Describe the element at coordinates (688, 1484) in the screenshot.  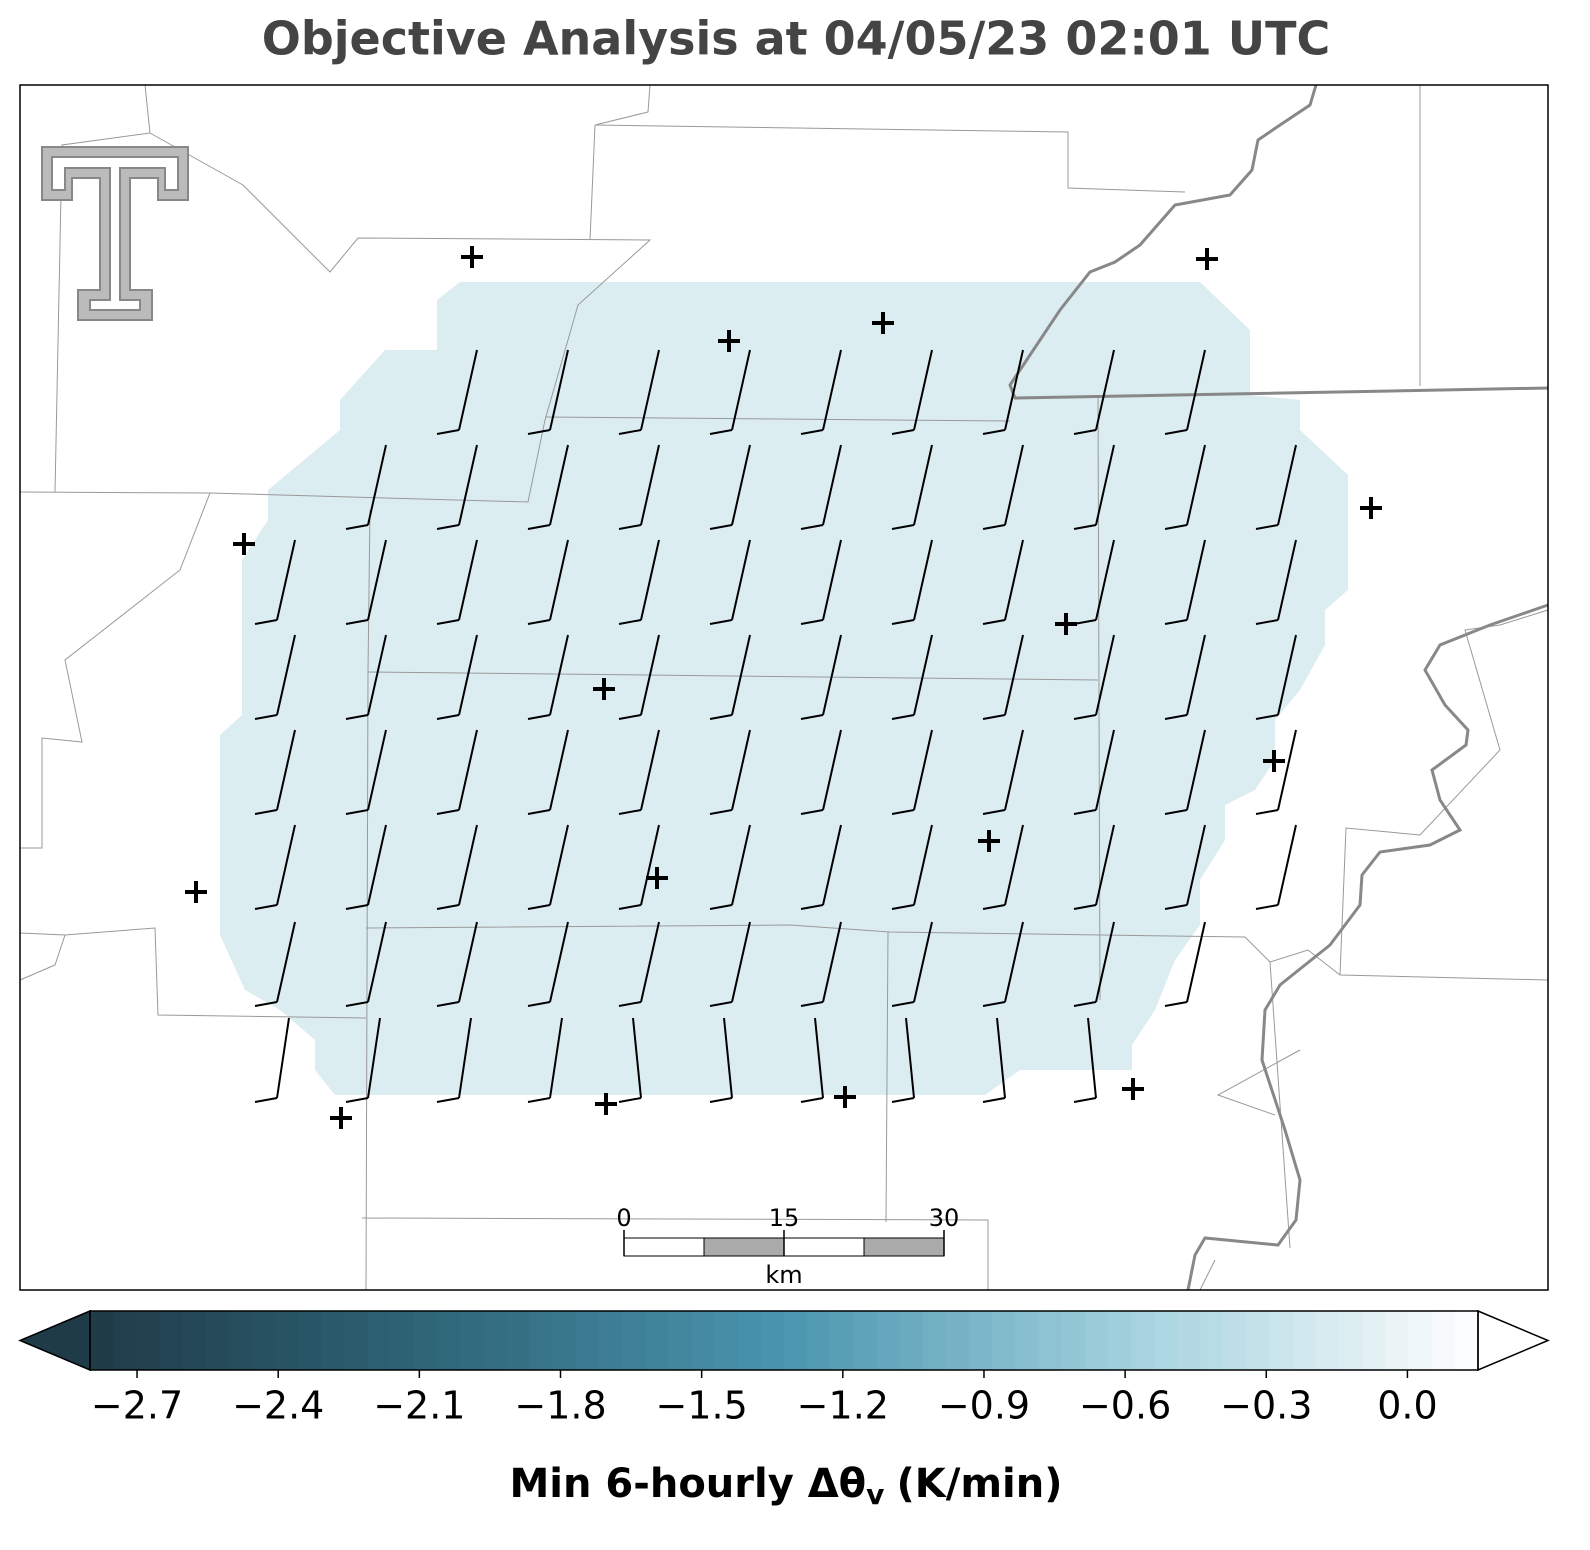
I see `label-main: Min 6-hourly Δθ` at that location.